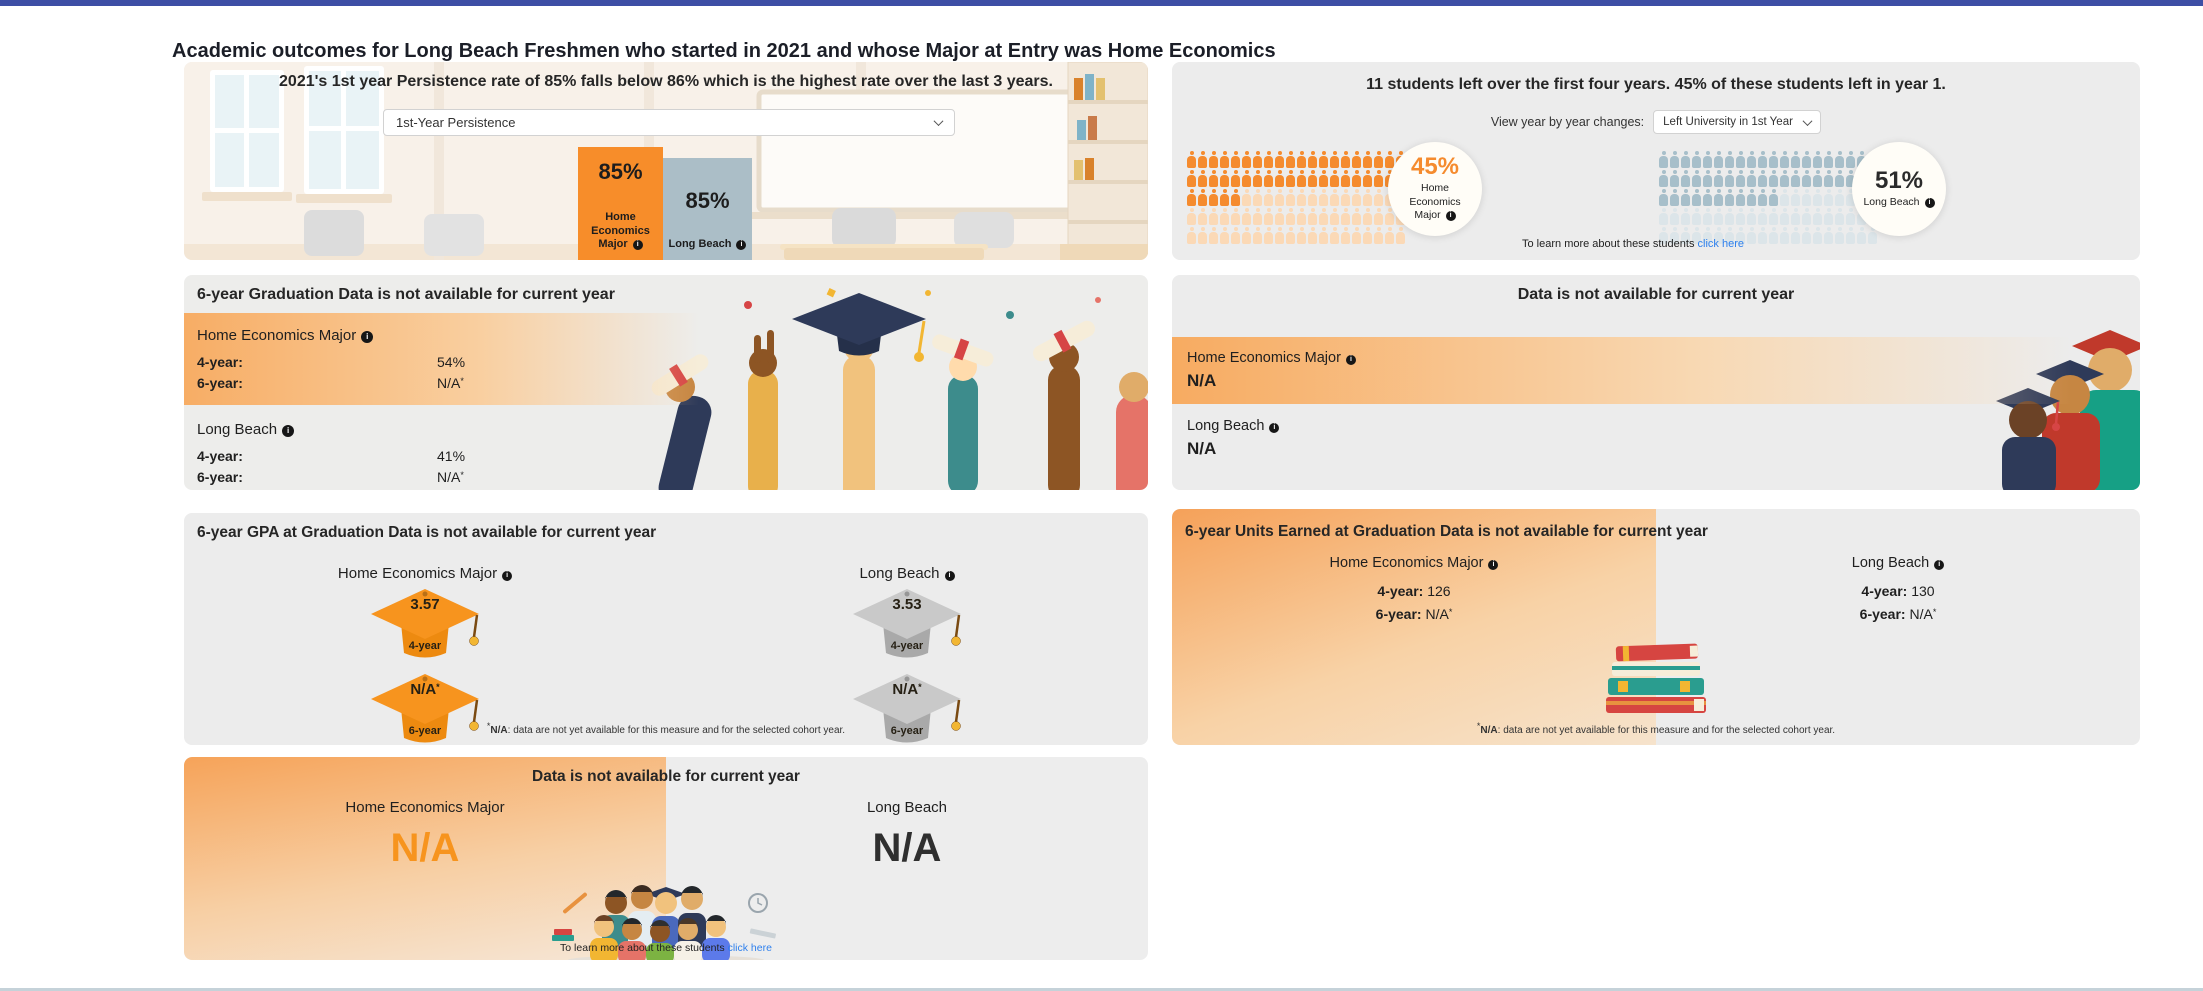 This screenshot has height=991, width=2203. What do you see at coordinates (907, 627) in the screenshot?
I see `grad-cap-4year: 3.53 4-year` at bounding box center [907, 627].